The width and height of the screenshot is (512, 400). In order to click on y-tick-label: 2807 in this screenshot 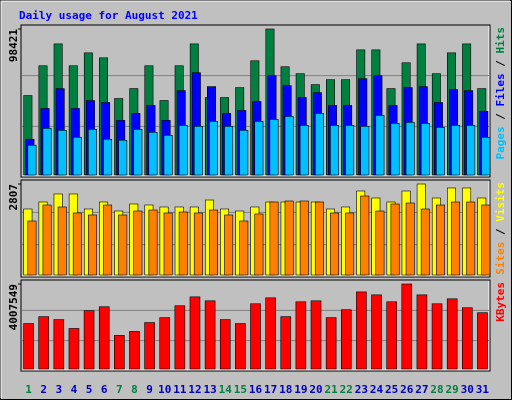, I will do `click(13, 197)`.